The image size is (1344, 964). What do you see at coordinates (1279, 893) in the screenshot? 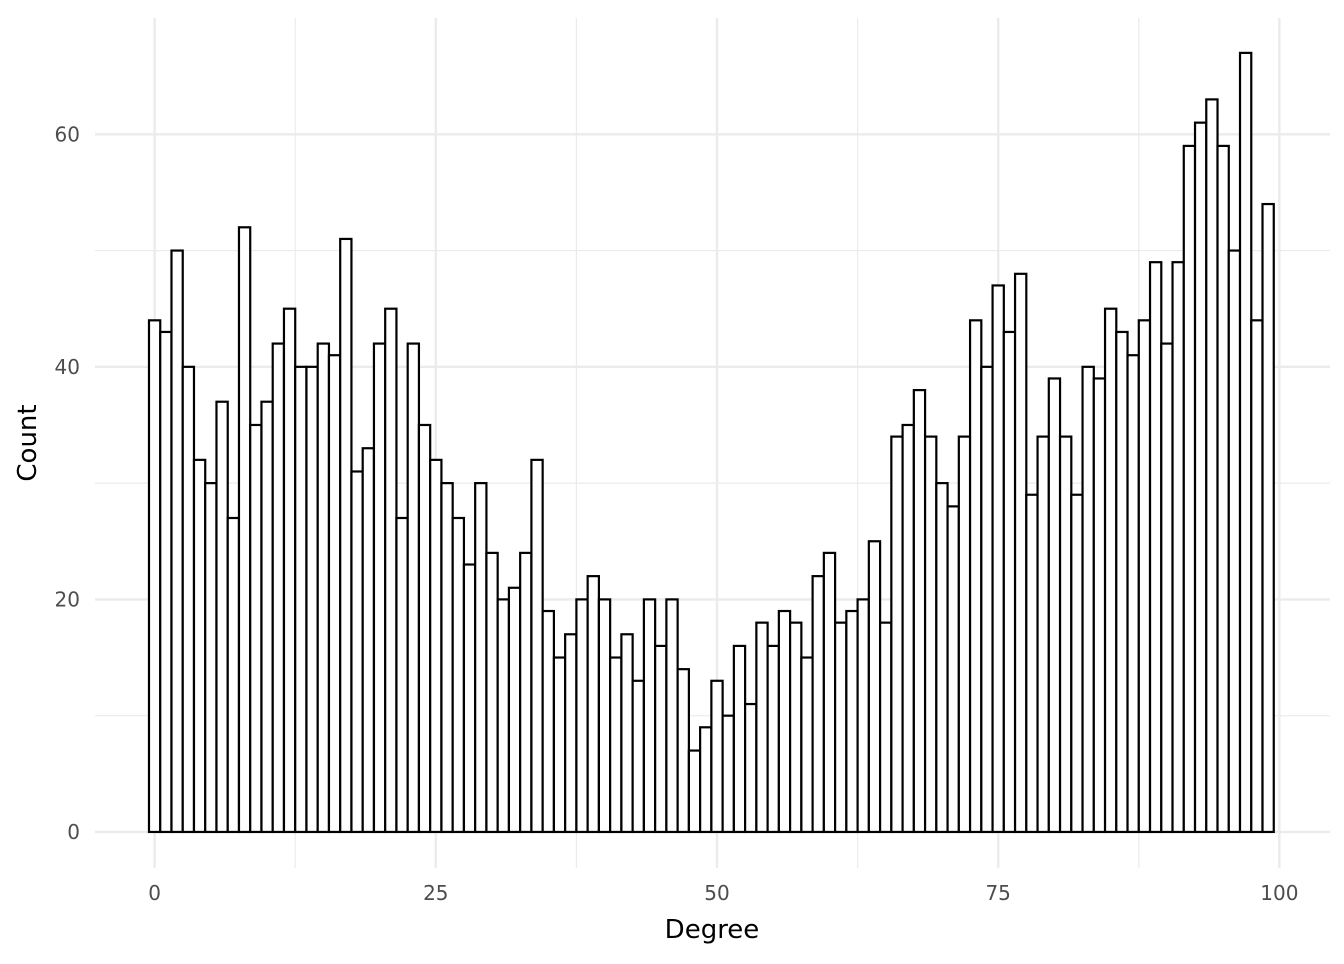
I see `x-tick-label: 100` at bounding box center [1279, 893].